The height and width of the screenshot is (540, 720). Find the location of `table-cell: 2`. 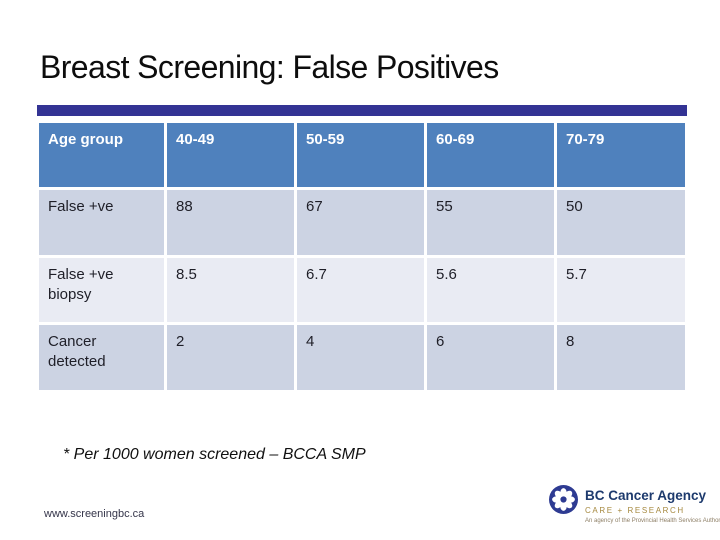

table-cell: 2 is located at coordinates (230, 357).